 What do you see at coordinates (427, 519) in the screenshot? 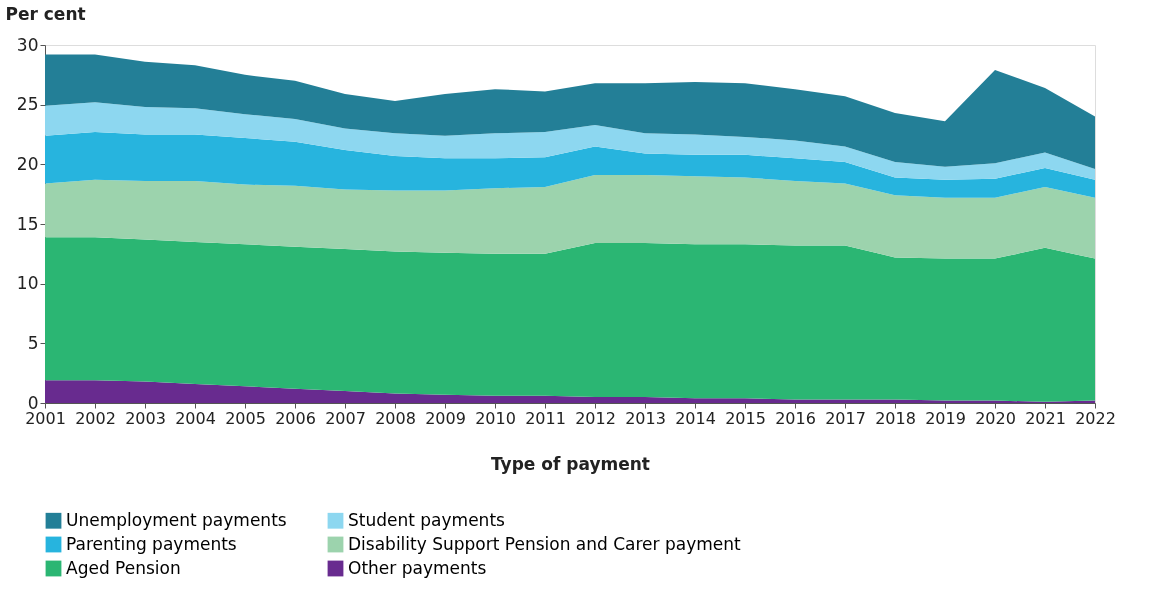
I see `legend-label: Student payments` at bounding box center [427, 519].